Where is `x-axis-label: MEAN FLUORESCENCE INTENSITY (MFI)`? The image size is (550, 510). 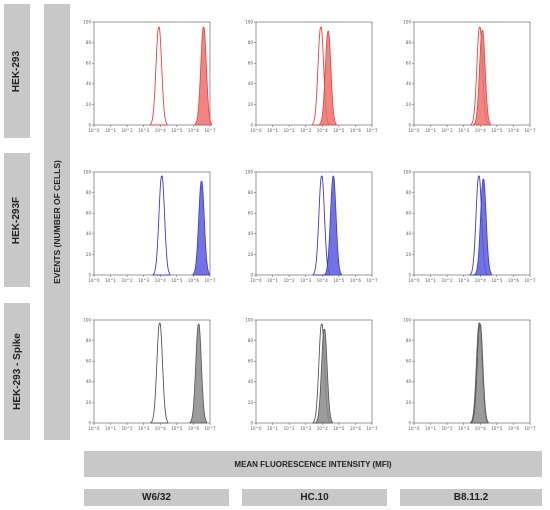 x-axis-label: MEAN FLUORESCENCE INTENSITY (MFI) is located at coordinates (313, 464).